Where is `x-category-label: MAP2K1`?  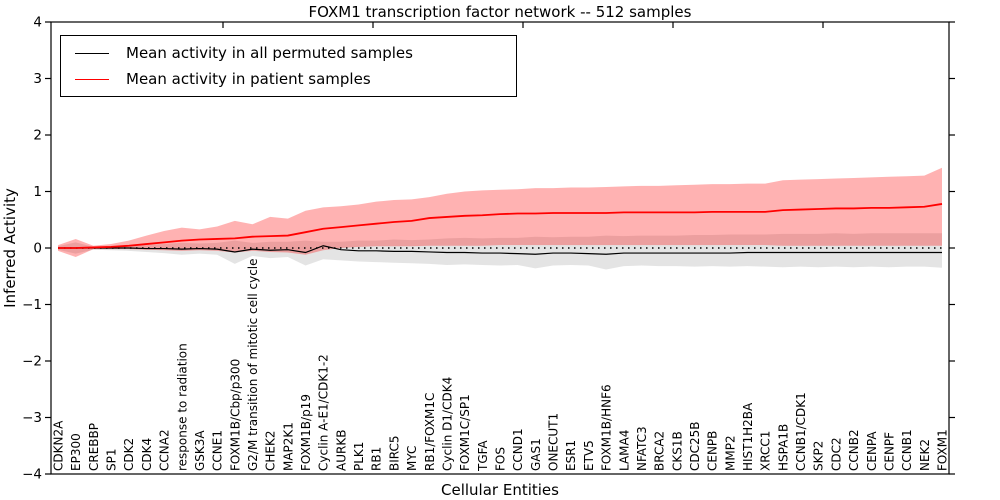
x-category-label: MAP2K1 is located at coordinates (288, 446).